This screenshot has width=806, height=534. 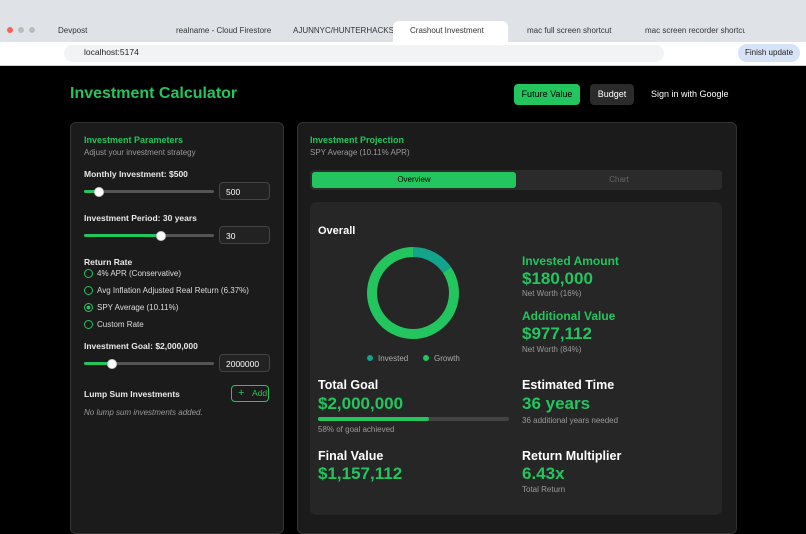 What do you see at coordinates (552, 293) in the screenshot?
I see `stat-note: Net Worth (16%)` at bounding box center [552, 293].